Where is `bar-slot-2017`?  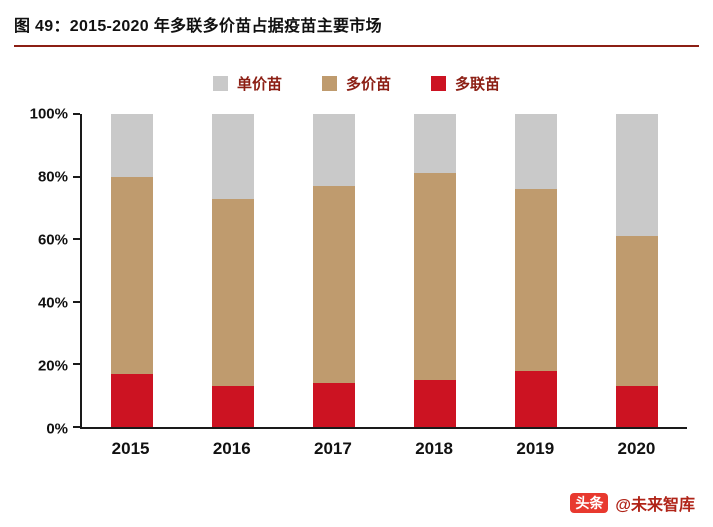
bar-slot-2017 is located at coordinates (334, 270).